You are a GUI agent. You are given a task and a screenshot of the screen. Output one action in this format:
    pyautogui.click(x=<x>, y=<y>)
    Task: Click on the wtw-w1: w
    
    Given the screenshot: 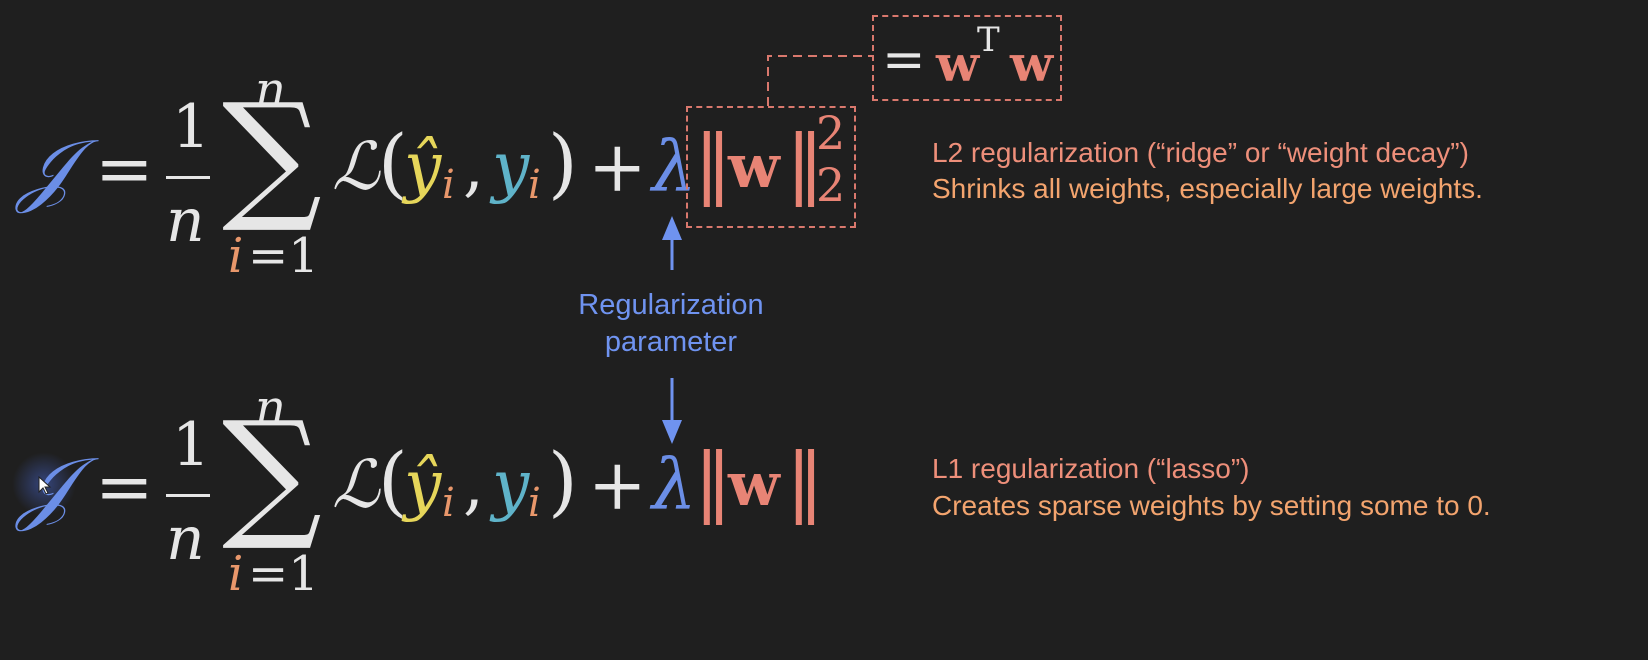 What is the action you would take?
    pyautogui.click(x=958, y=63)
    